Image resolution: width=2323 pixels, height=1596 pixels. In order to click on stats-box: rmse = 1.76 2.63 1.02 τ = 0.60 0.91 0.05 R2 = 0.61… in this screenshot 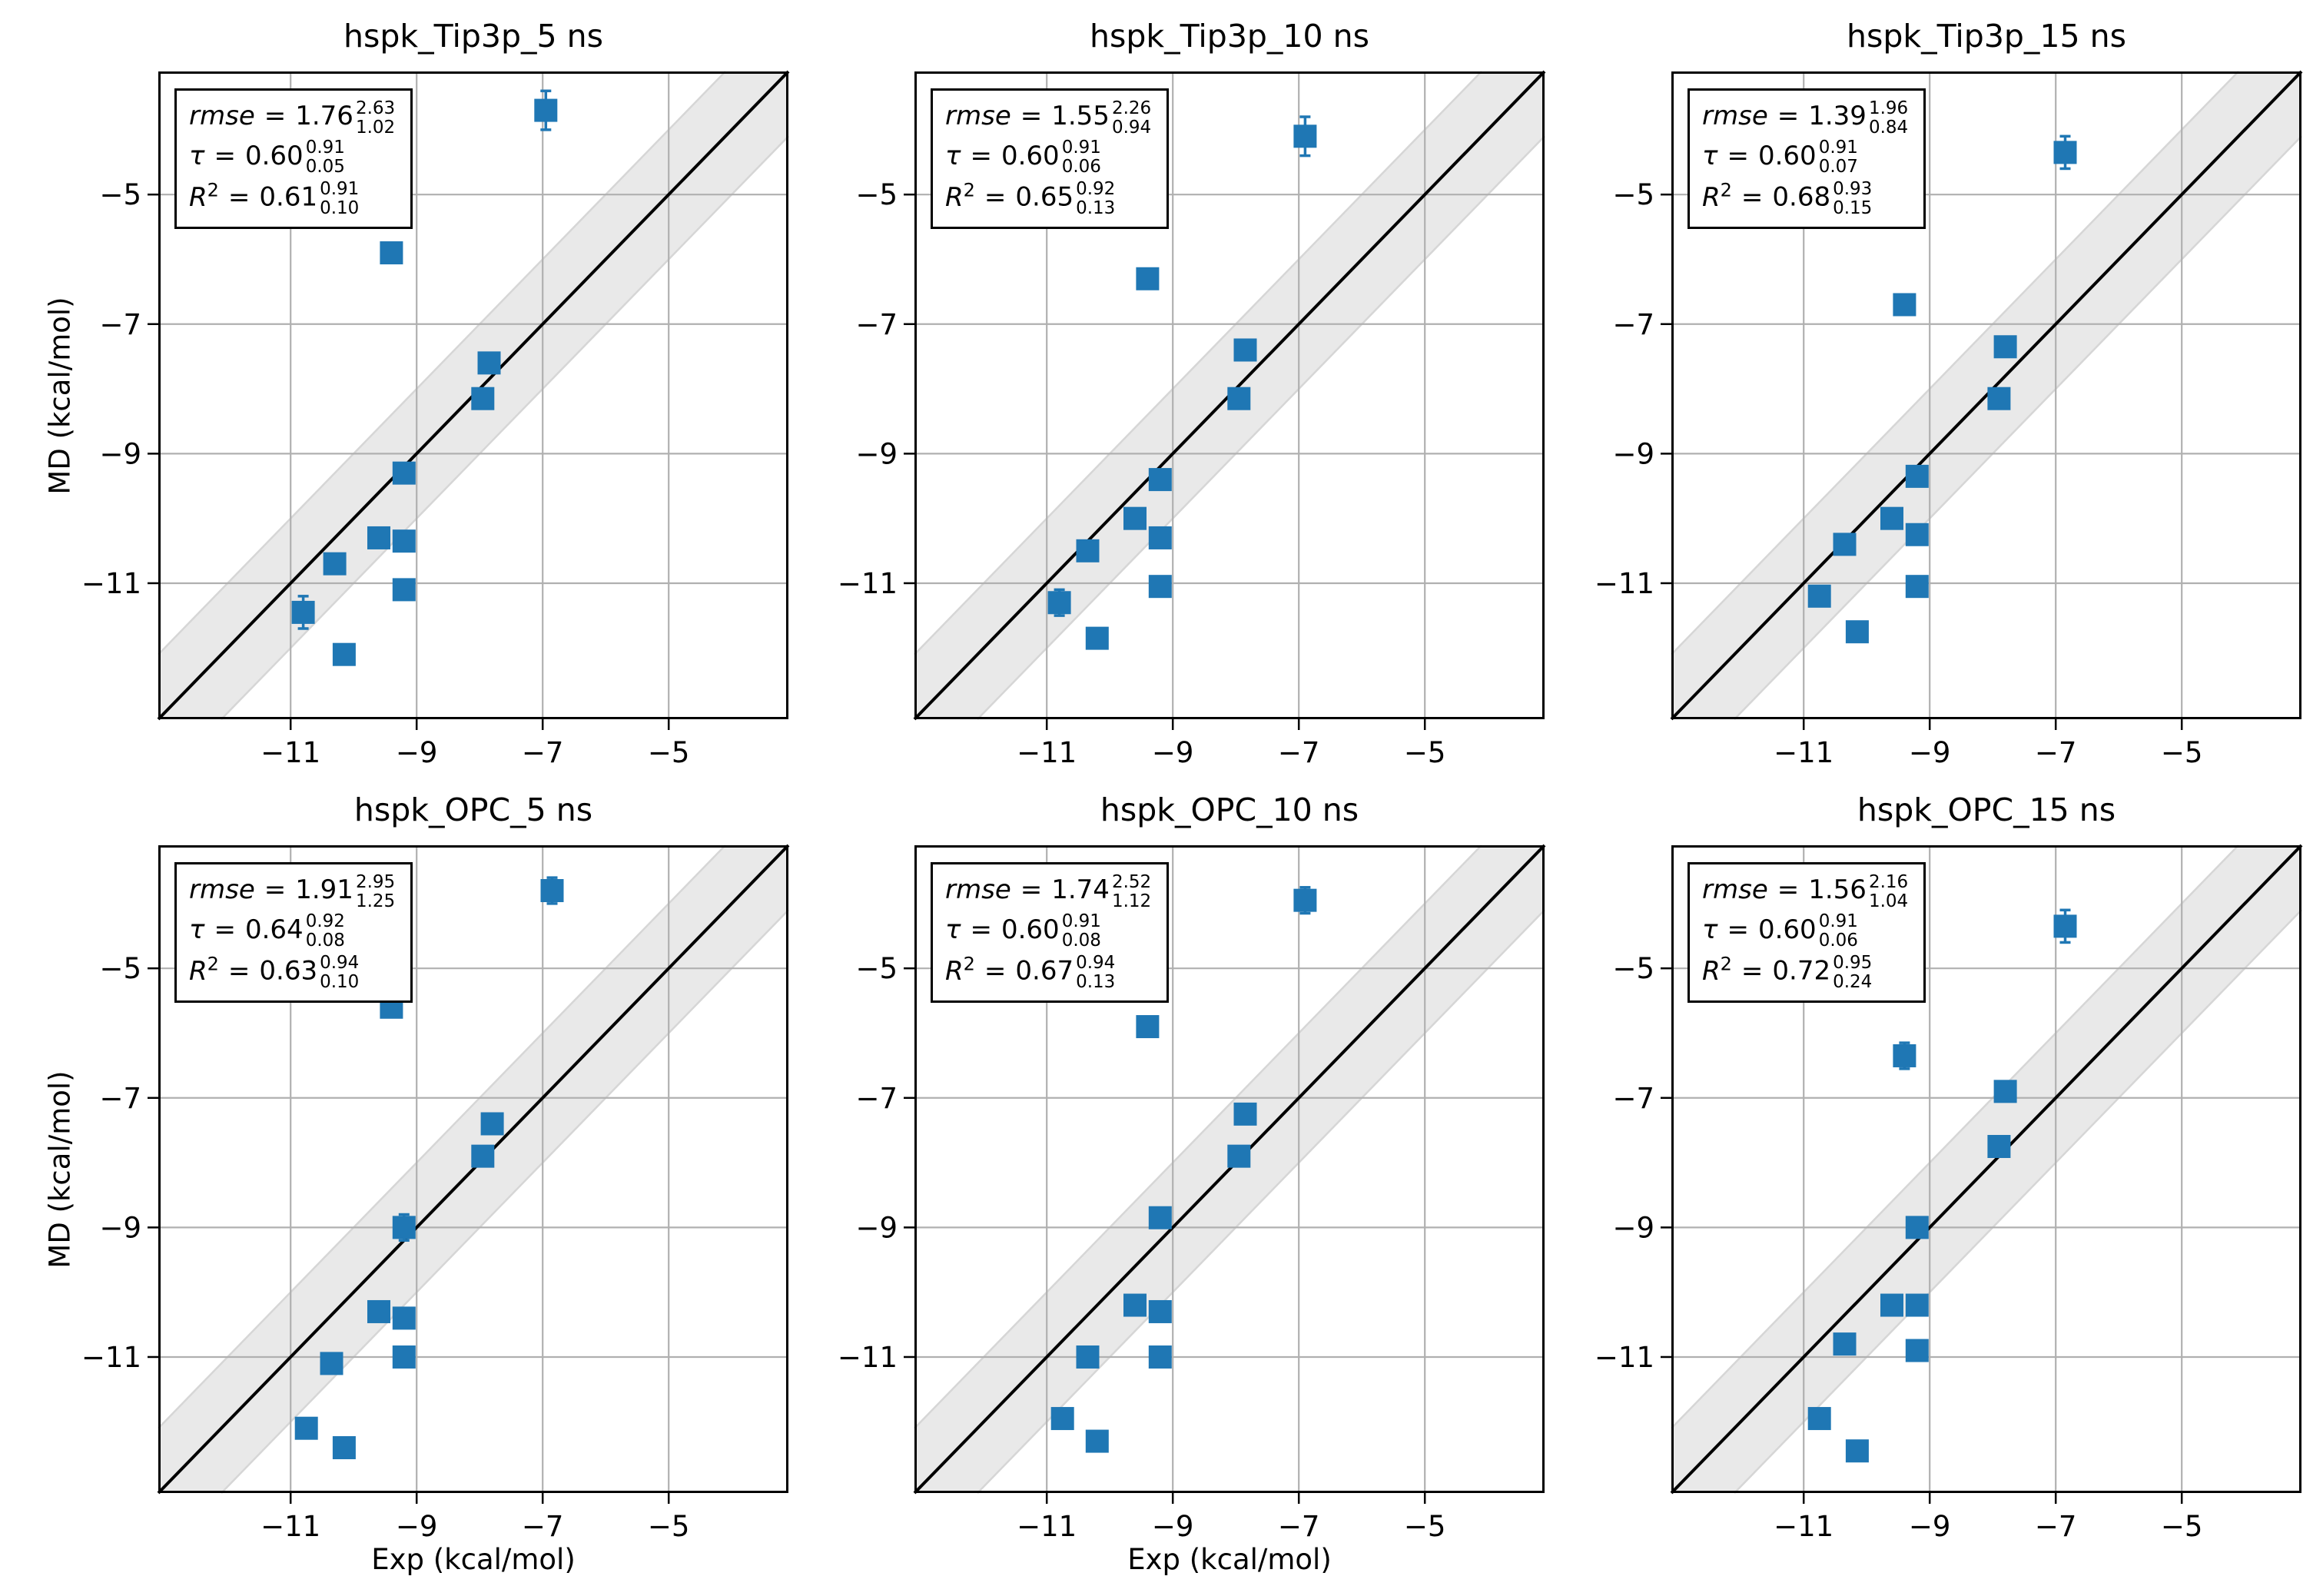, I will do `click(294, 159)`.